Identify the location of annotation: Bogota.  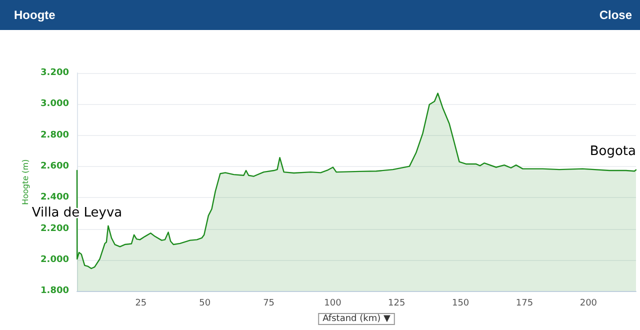
(613, 151).